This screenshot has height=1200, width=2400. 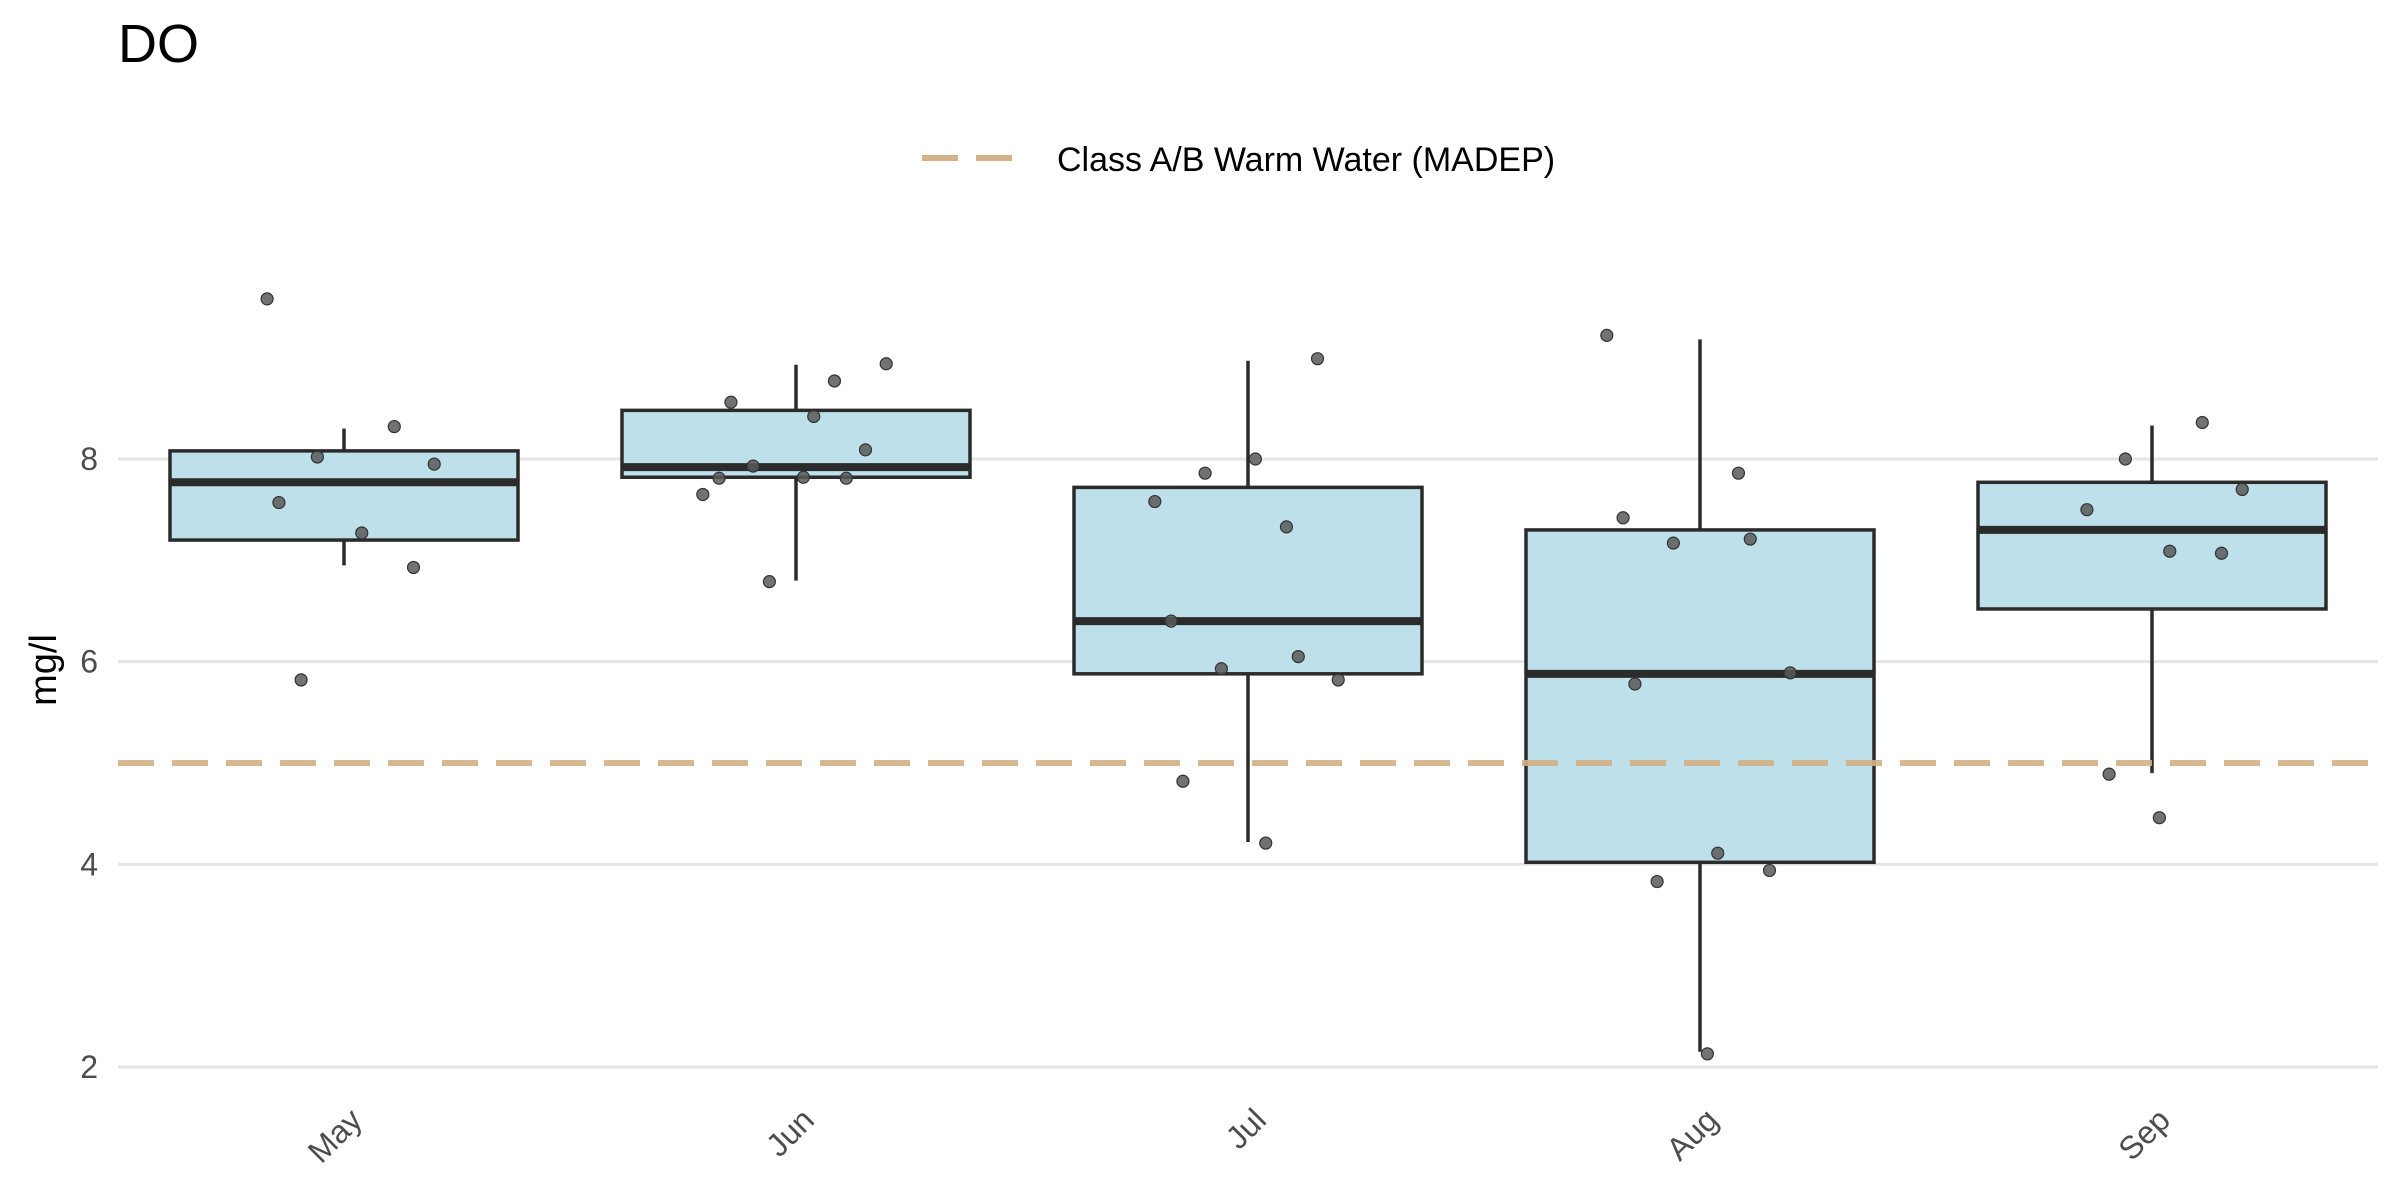 What do you see at coordinates (1246, 1128) in the screenshot?
I see `x-tick-label-jul: Jul` at bounding box center [1246, 1128].